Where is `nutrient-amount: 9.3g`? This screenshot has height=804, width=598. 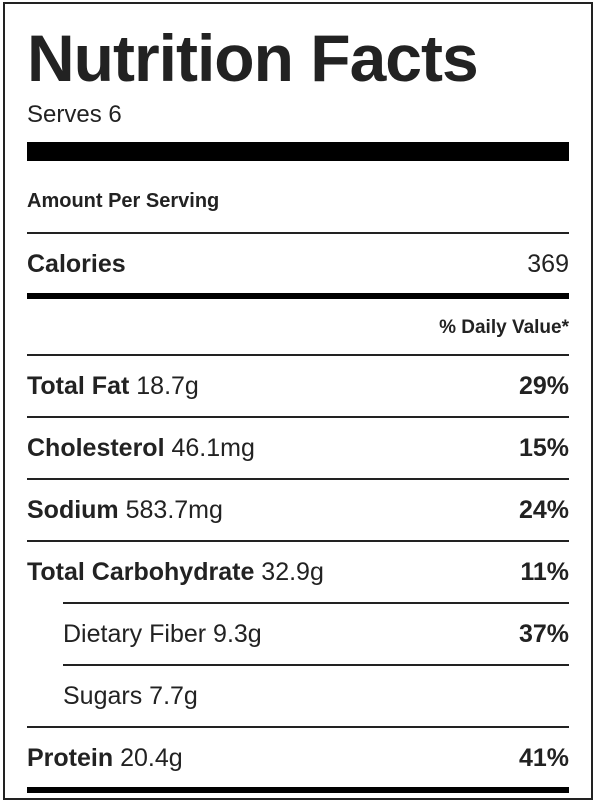
nutrient-amount: 9.3g is located at coordinates (237, 633).